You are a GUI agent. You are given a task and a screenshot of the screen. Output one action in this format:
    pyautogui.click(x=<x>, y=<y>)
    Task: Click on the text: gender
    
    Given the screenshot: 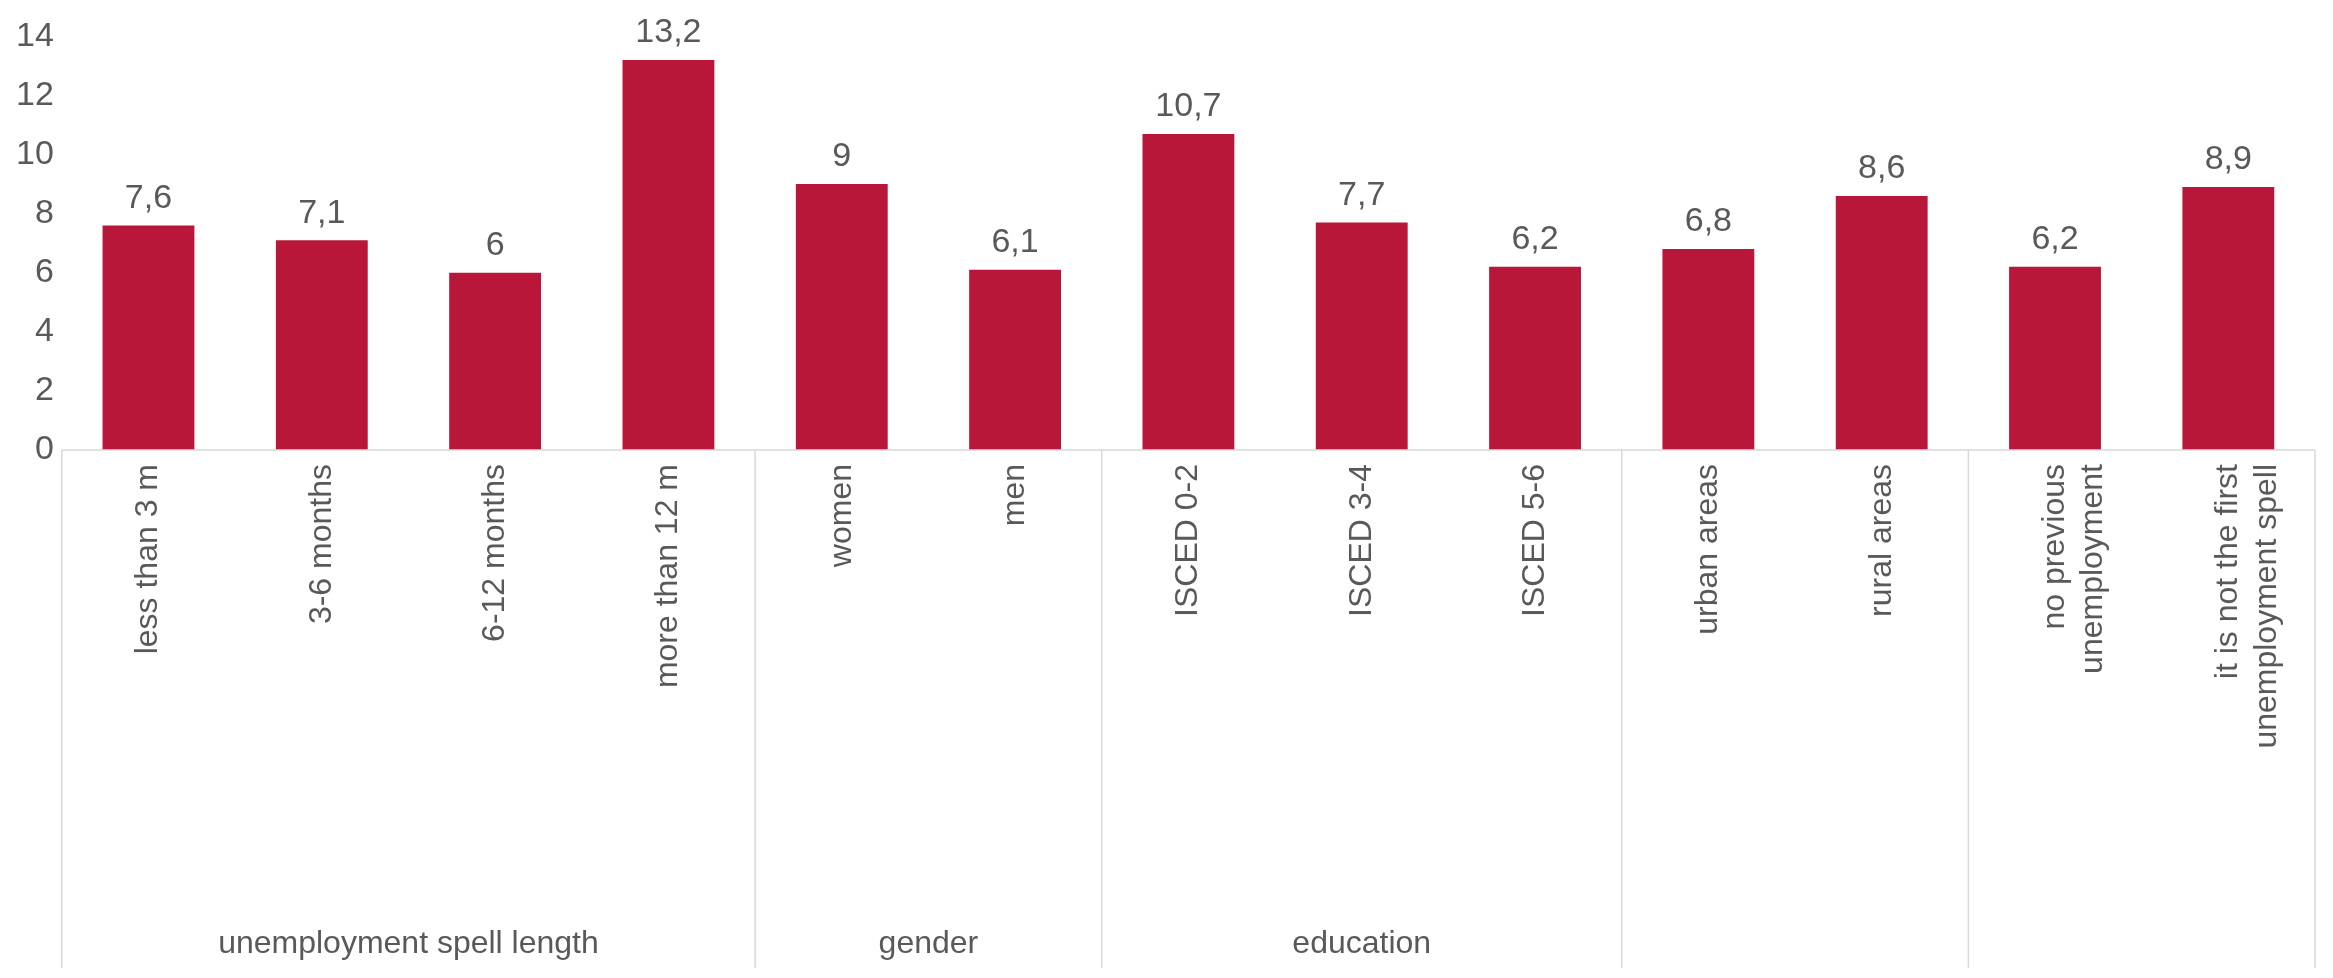 What is the action you would take?
    pyautogui.click(x=928, y=941)
    